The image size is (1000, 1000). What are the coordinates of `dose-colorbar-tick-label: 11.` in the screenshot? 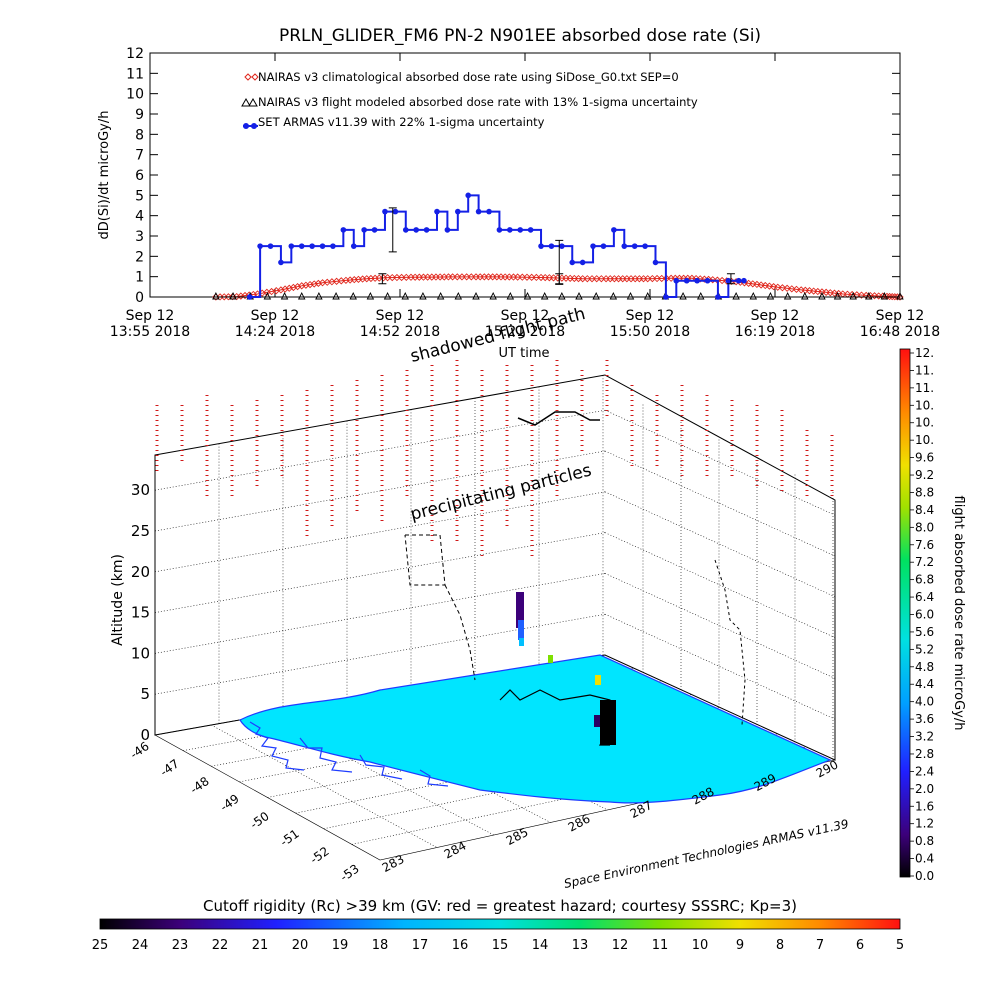 It's located at (924, 388).